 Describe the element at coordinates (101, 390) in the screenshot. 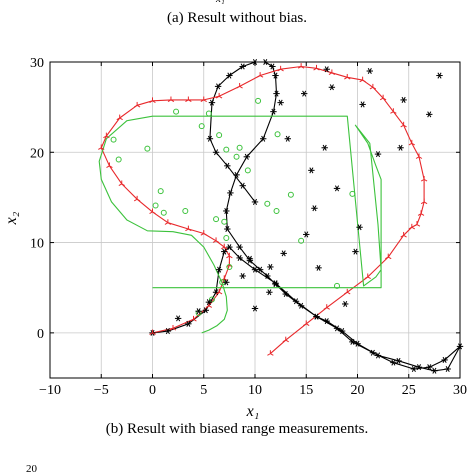

I see `x-tick-label: −5` at that location.